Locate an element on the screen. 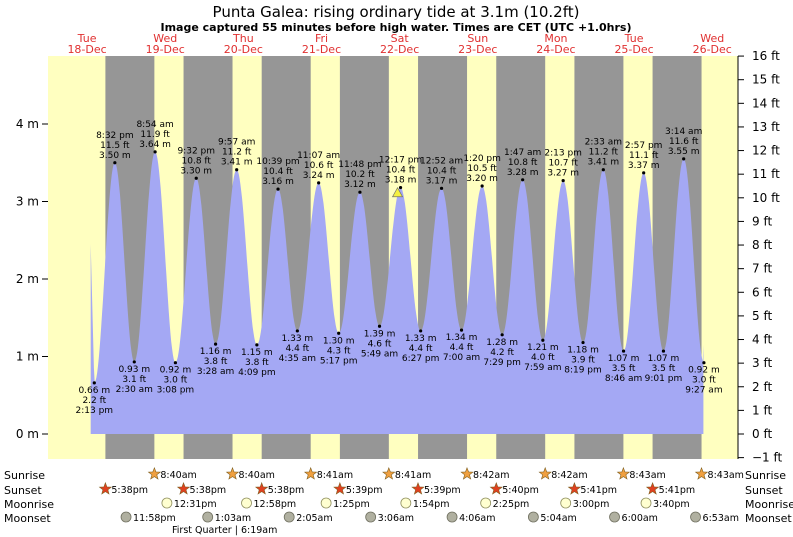  low-time-label: 2:30 am is located at coordinates (134, 390).